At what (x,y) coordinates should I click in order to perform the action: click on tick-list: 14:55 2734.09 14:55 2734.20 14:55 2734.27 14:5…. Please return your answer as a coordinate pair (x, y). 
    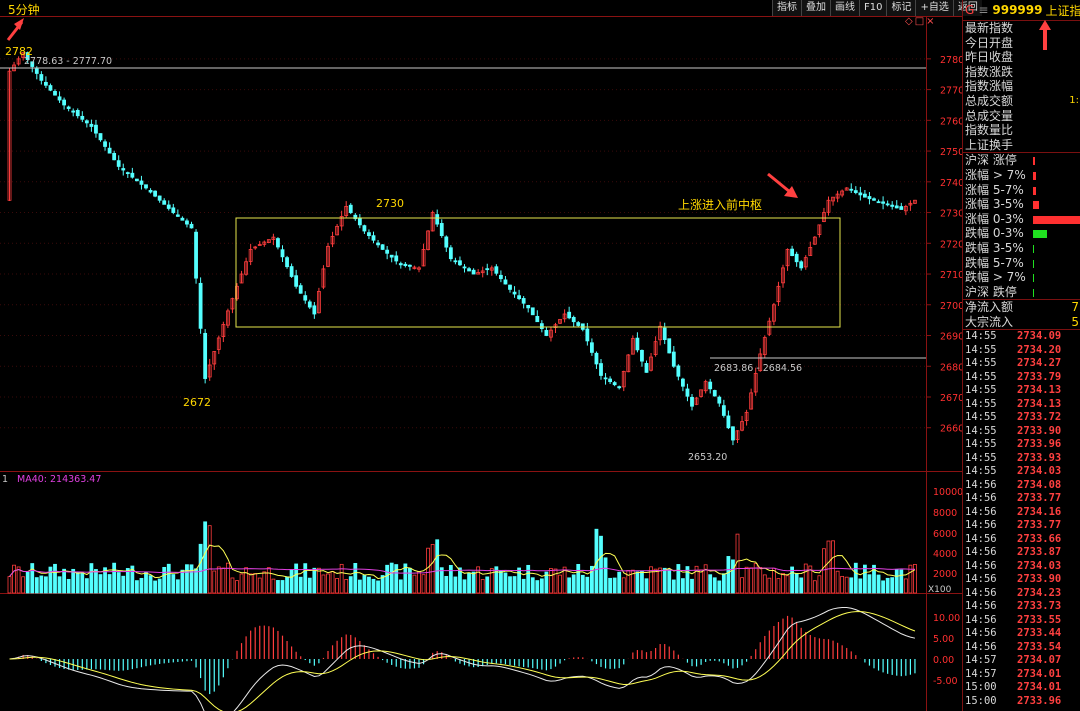
    Looking at the image, I should click on (1021, 518).